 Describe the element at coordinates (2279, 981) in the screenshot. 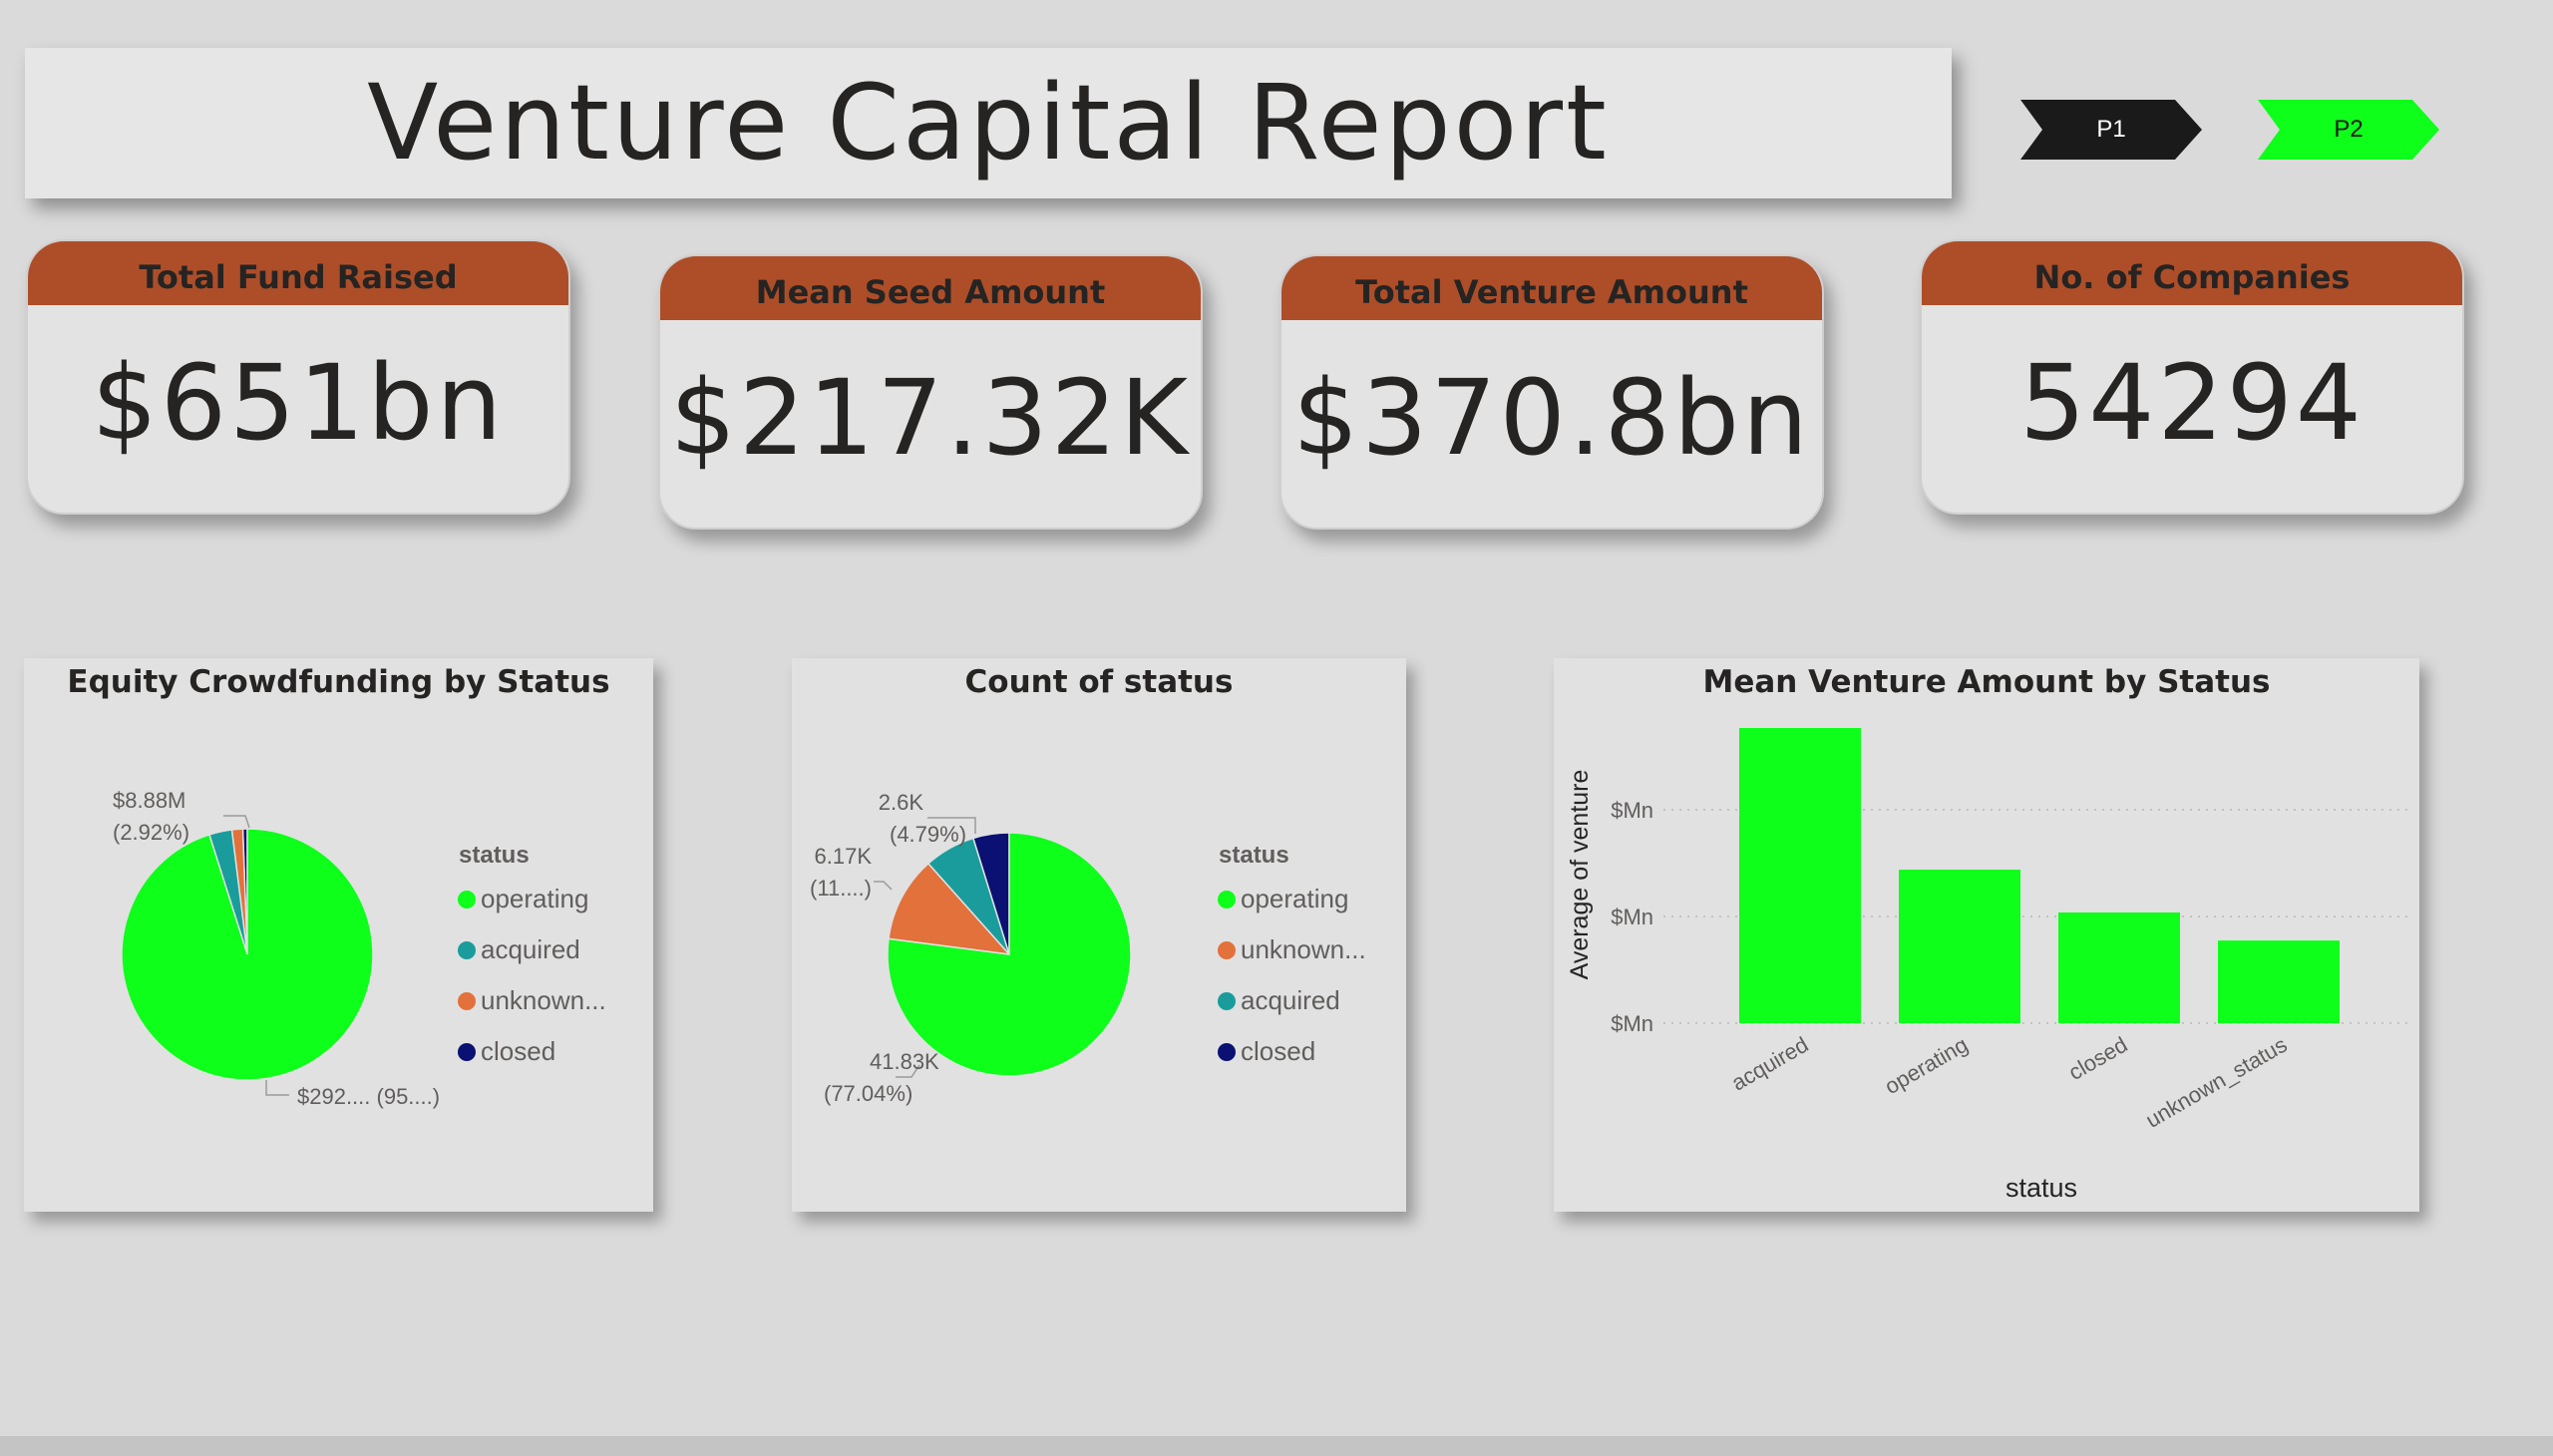

I see `bar-unknown-status` at that location.